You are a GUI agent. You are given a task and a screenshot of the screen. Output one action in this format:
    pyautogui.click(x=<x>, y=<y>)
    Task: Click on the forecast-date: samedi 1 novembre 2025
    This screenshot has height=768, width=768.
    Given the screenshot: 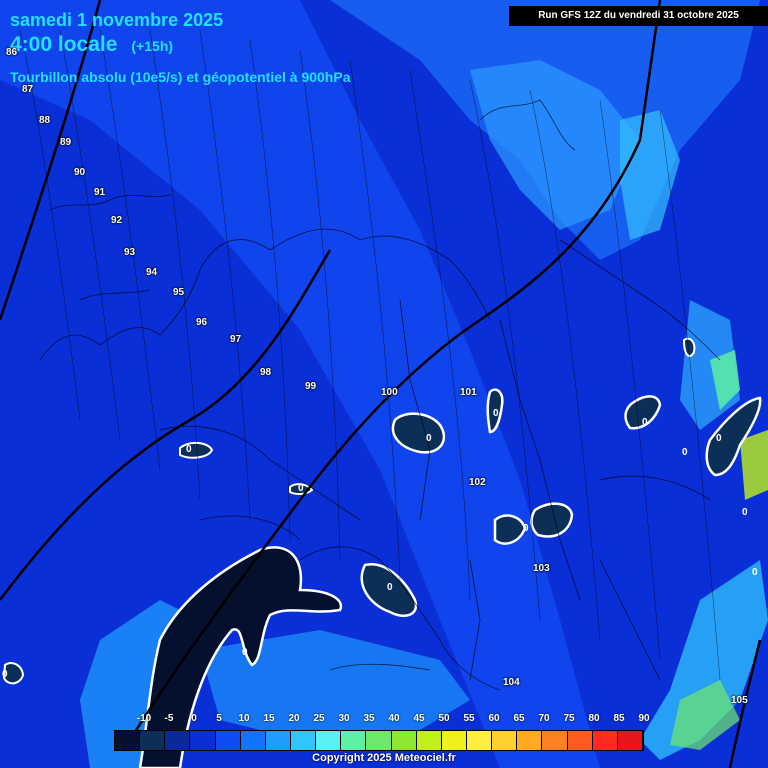 What is the action you would take?
    pyautogui.click(x=117, y=20)
    